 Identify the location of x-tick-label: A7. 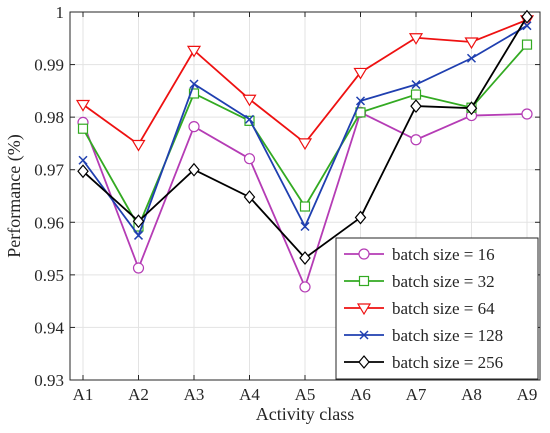
(416, 394).